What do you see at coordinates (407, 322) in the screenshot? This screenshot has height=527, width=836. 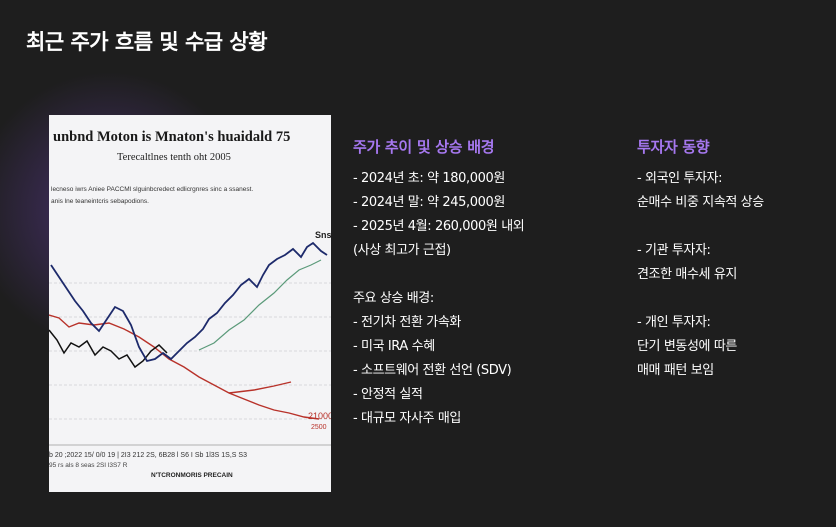 I see `growth-background-item: - 전기차 전환 가속화` at bounding box center [407, 322].